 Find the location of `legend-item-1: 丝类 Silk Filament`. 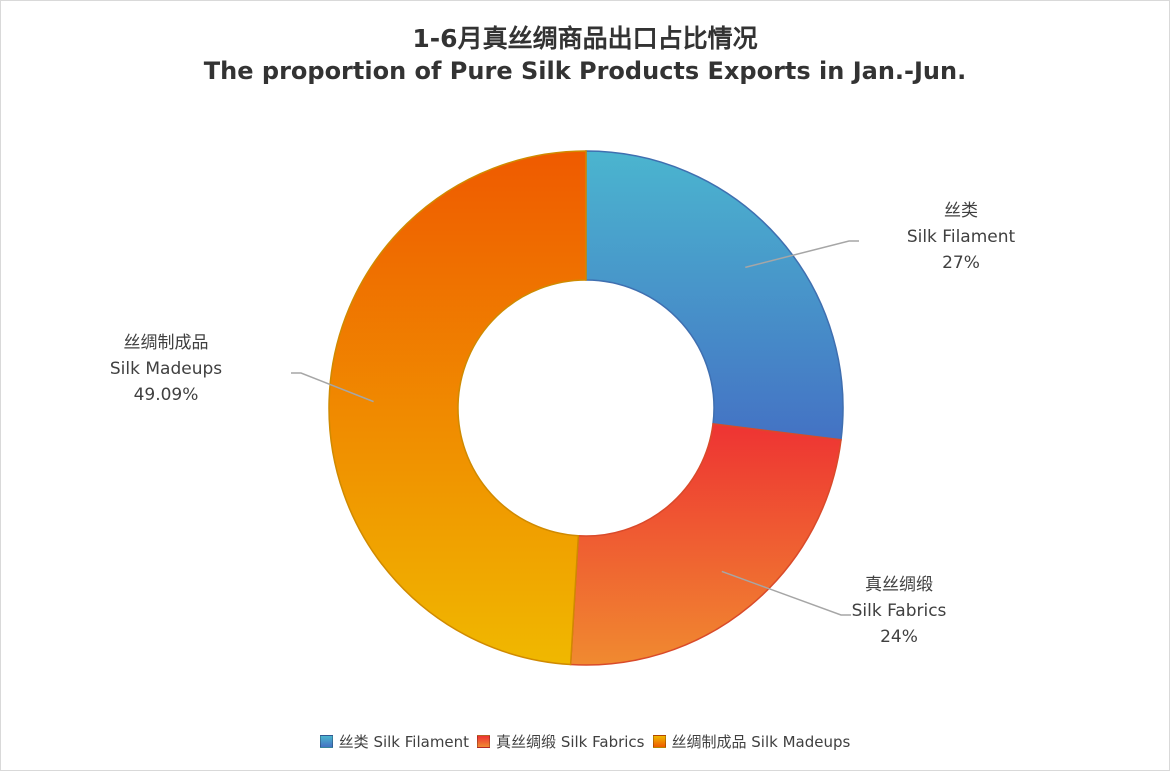

legend-item-1: 丝类 Silk Filament is located at coordinates (394, 741).